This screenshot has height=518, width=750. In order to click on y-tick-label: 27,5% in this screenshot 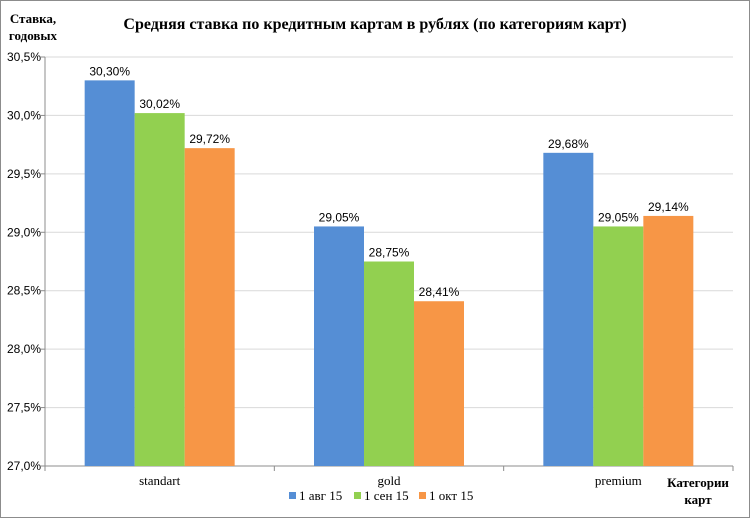, I will do `click(24, 408)`.